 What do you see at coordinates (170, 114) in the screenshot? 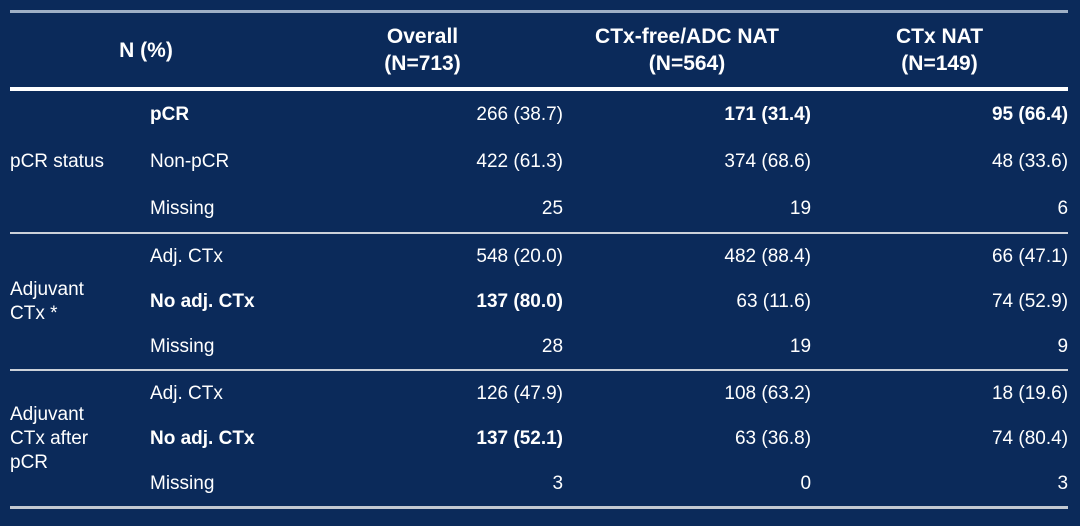
I see `row-label: pCR` at bounding box center [170, 114].